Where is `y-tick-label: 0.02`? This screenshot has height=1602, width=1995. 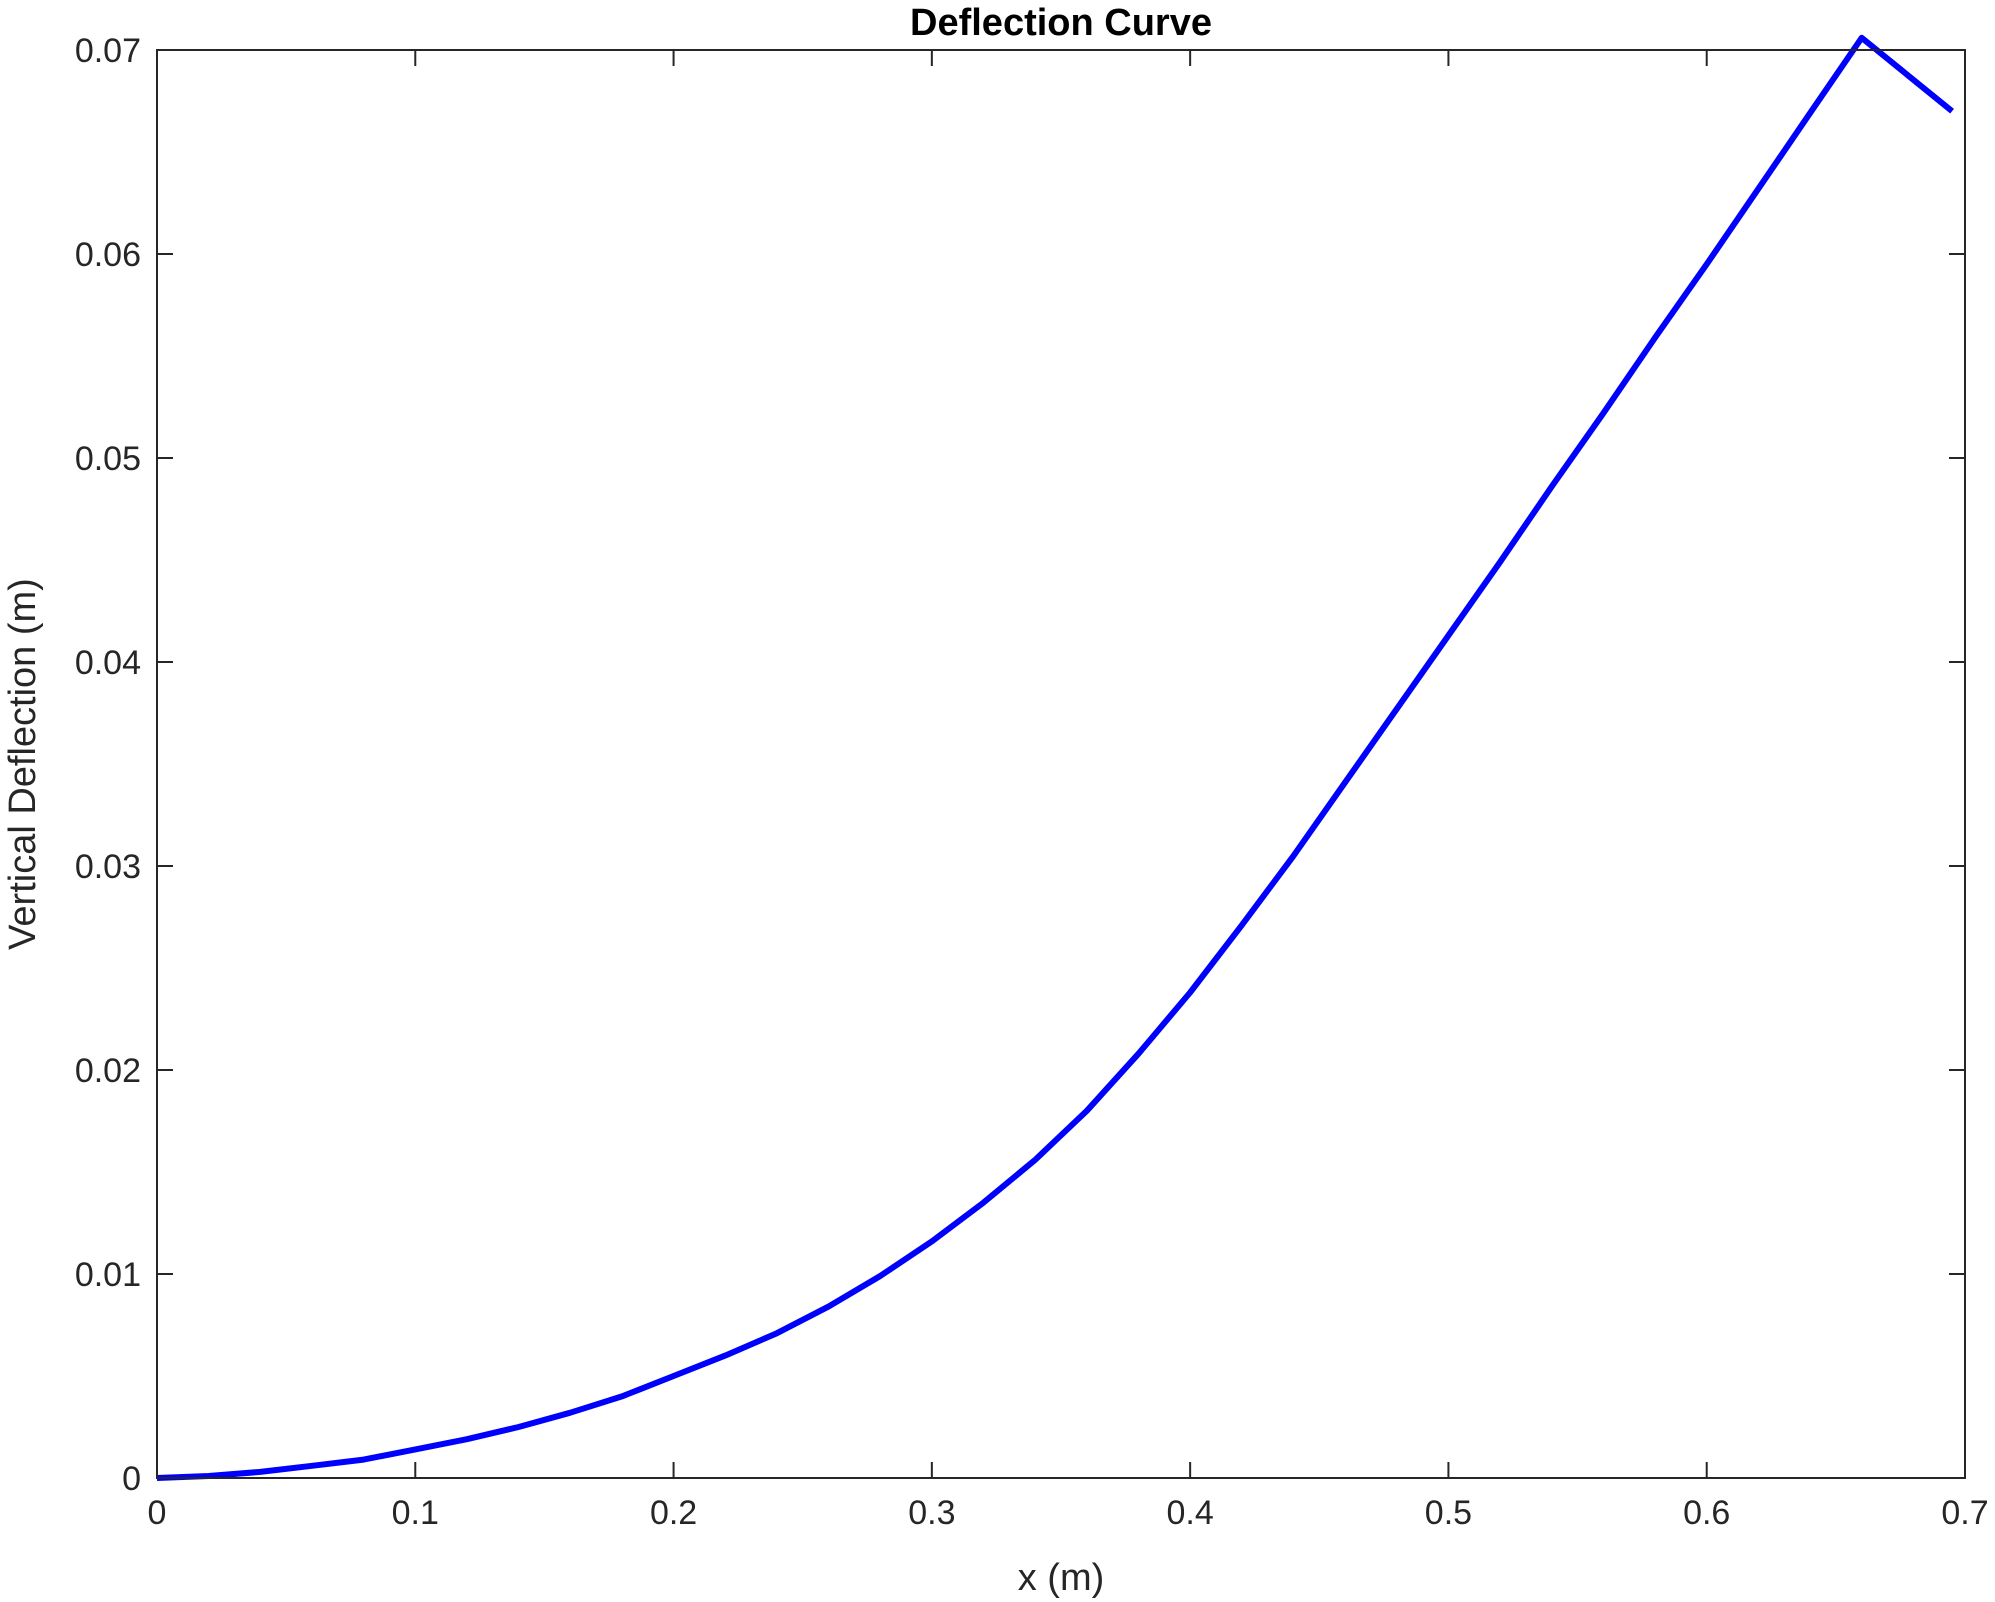
y-tick-label: 0.02 is located at coordinates (108, 1071).